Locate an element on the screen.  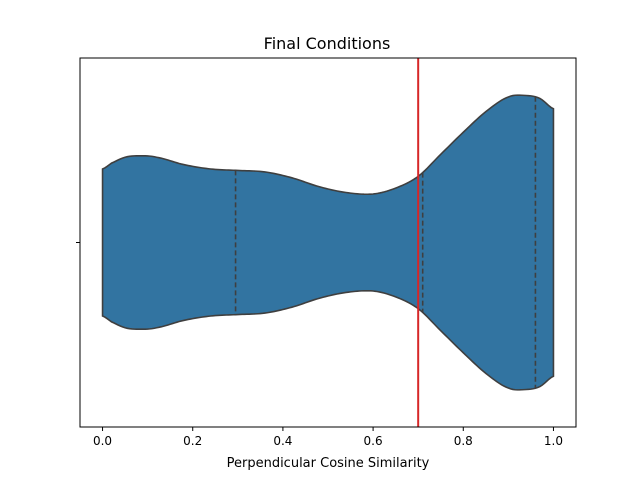
chart-title: Final Conditions is located at coordinates (327, 43).